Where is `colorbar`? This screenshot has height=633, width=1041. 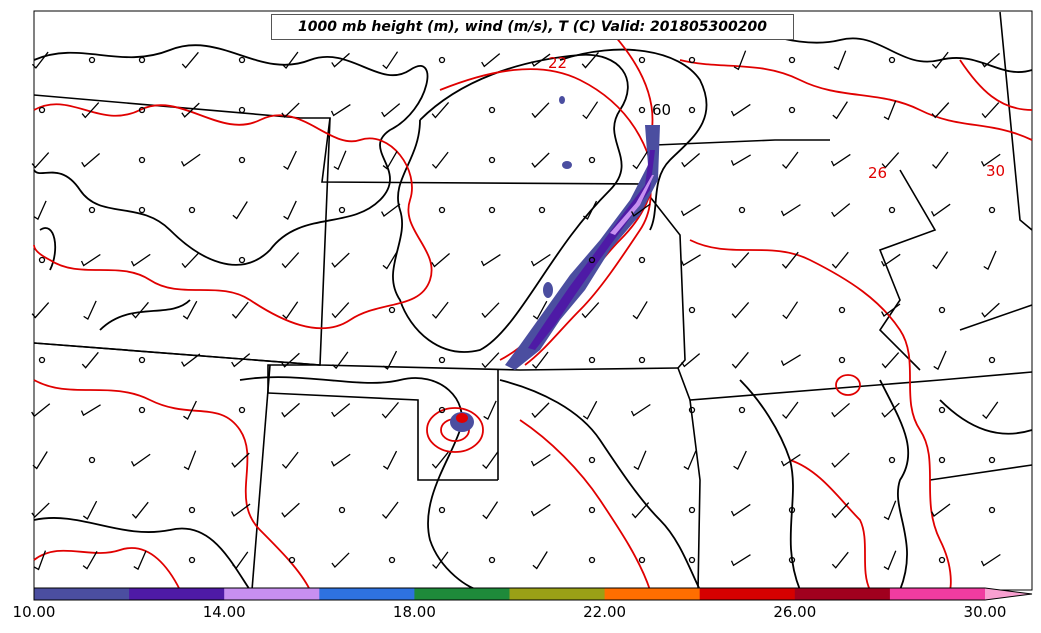 colorbar is located at coordinates (533, 594).